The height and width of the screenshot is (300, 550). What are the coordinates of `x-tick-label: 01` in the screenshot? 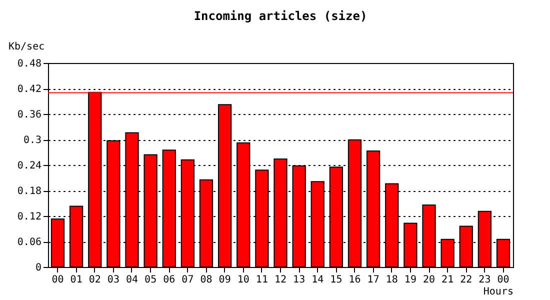 It's located at (76, 280).